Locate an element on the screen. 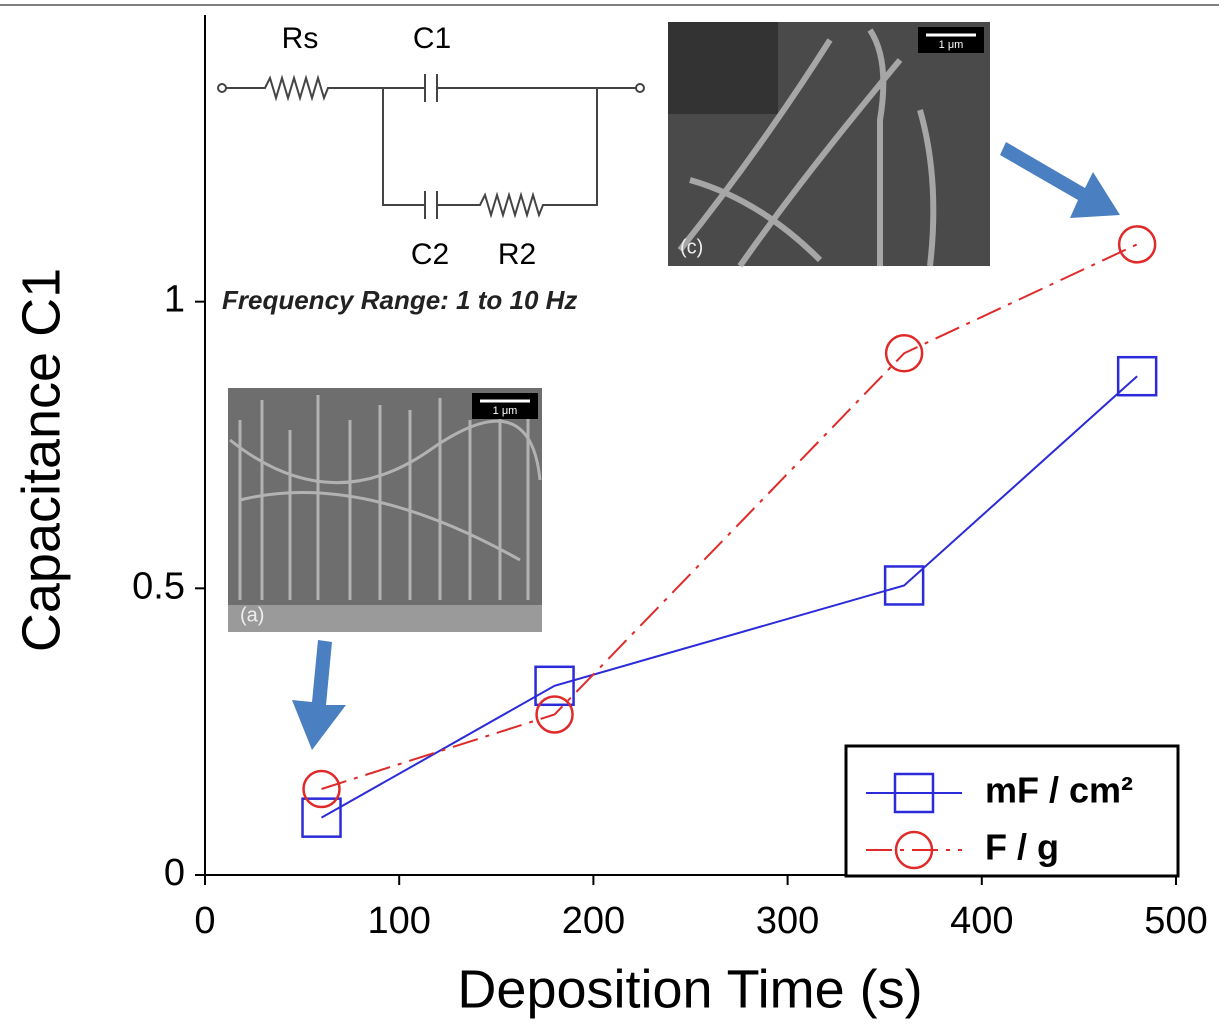 Image resolution: width=1219 pixels, height=1026 pixels. circuit-label: C2 is located at coordinates (430, 254).